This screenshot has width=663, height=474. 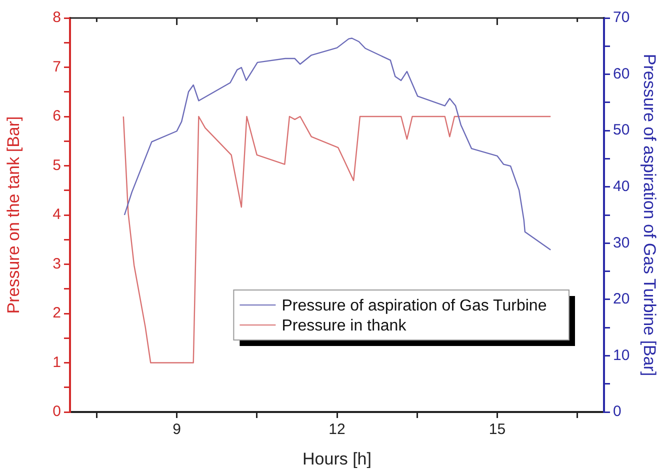 I want to click on legend-label: Pressure of aspiration of Gas Turbine, so click(x=414, y=305).